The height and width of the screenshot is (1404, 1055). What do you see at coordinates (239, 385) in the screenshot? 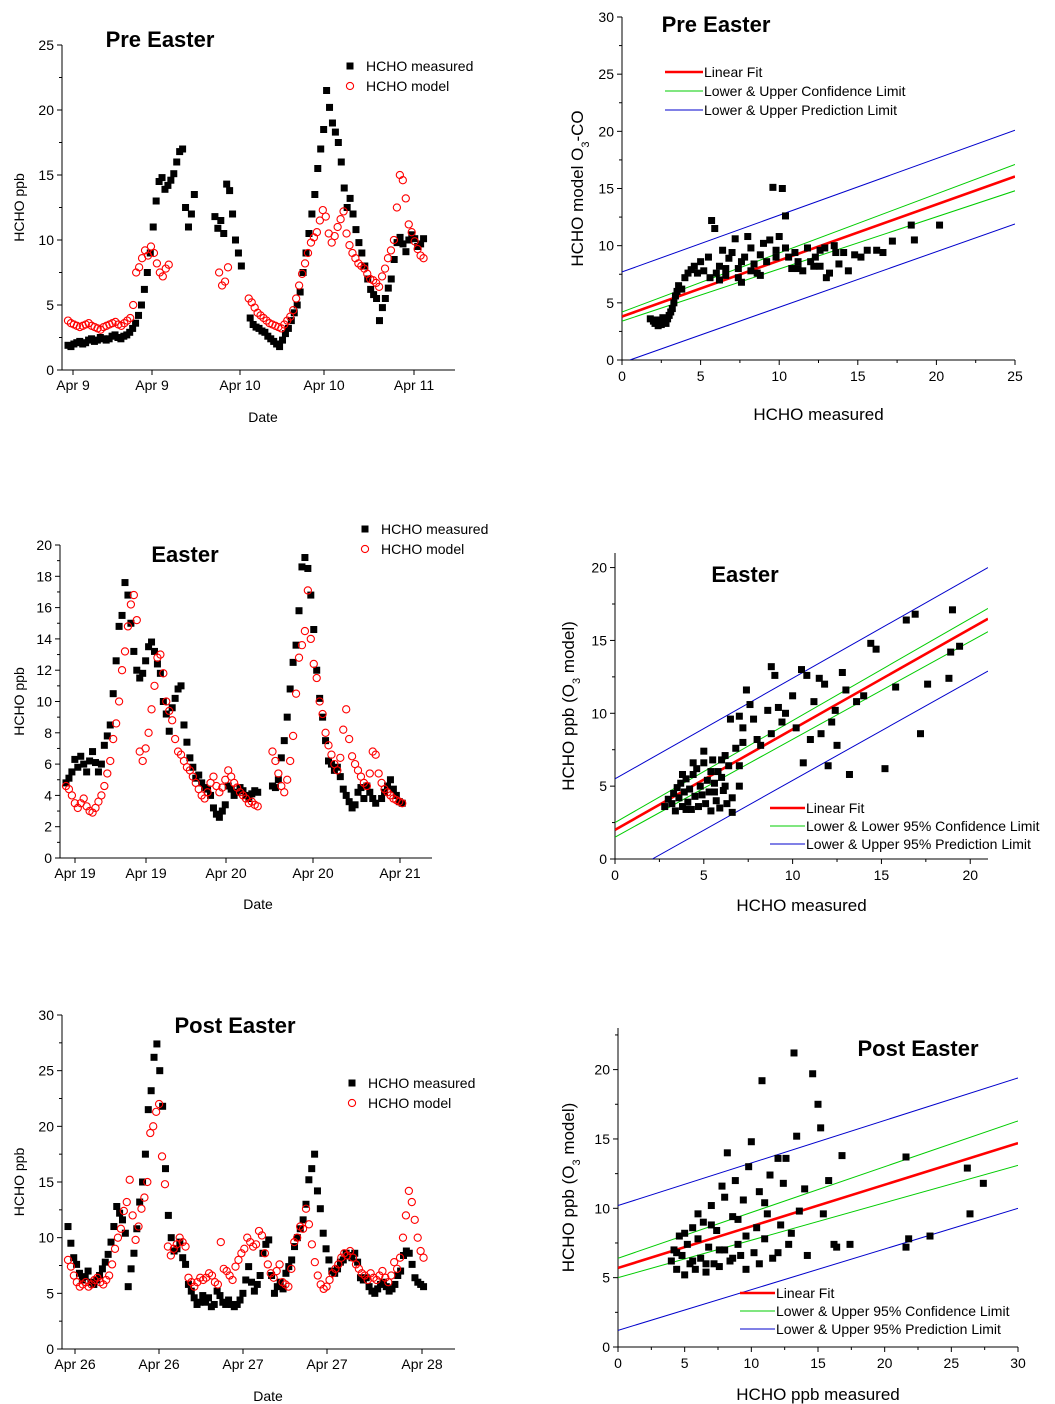
I see `x-tick-label: Apr 10` at bounding box center [239, 385].